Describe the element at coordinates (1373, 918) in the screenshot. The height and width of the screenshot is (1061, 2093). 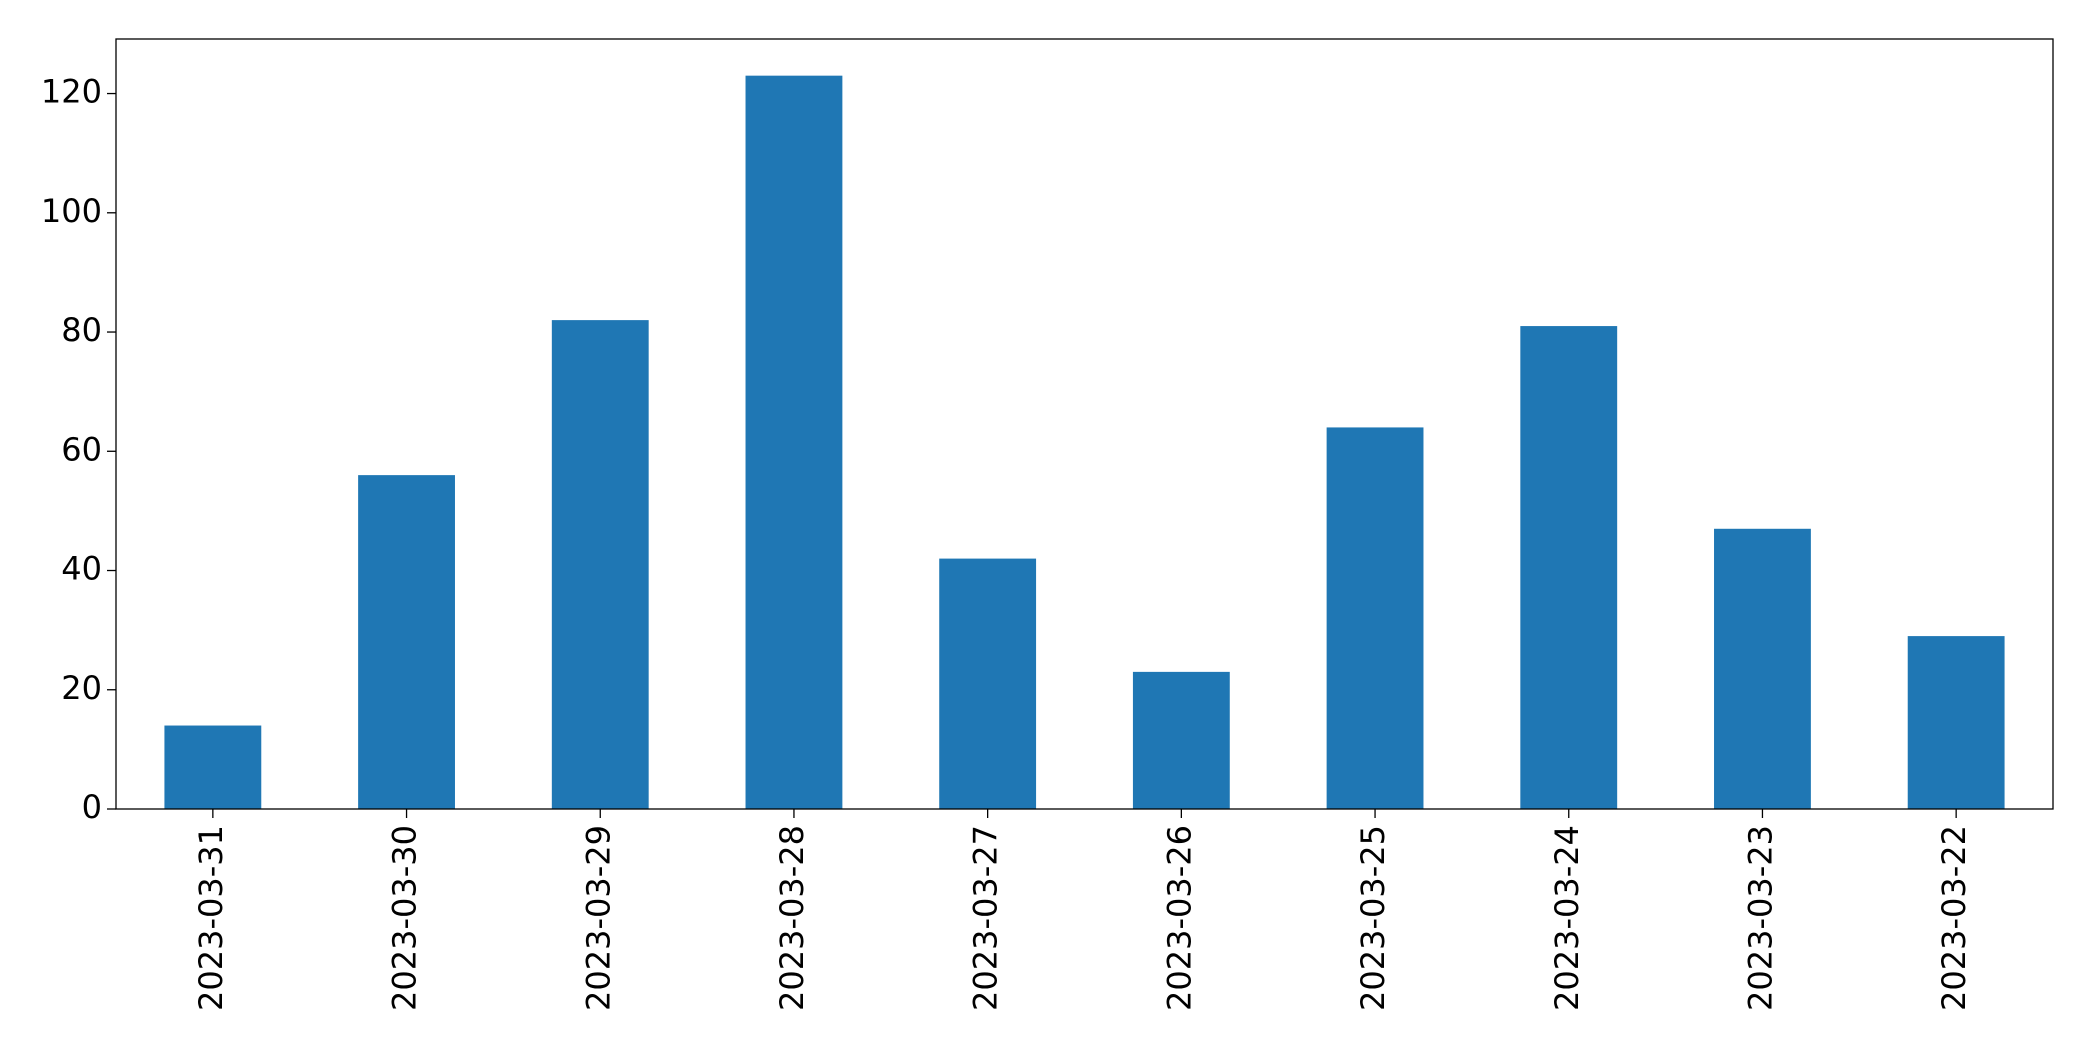
I see `x-tick-label: 2023-03-25` at that location.